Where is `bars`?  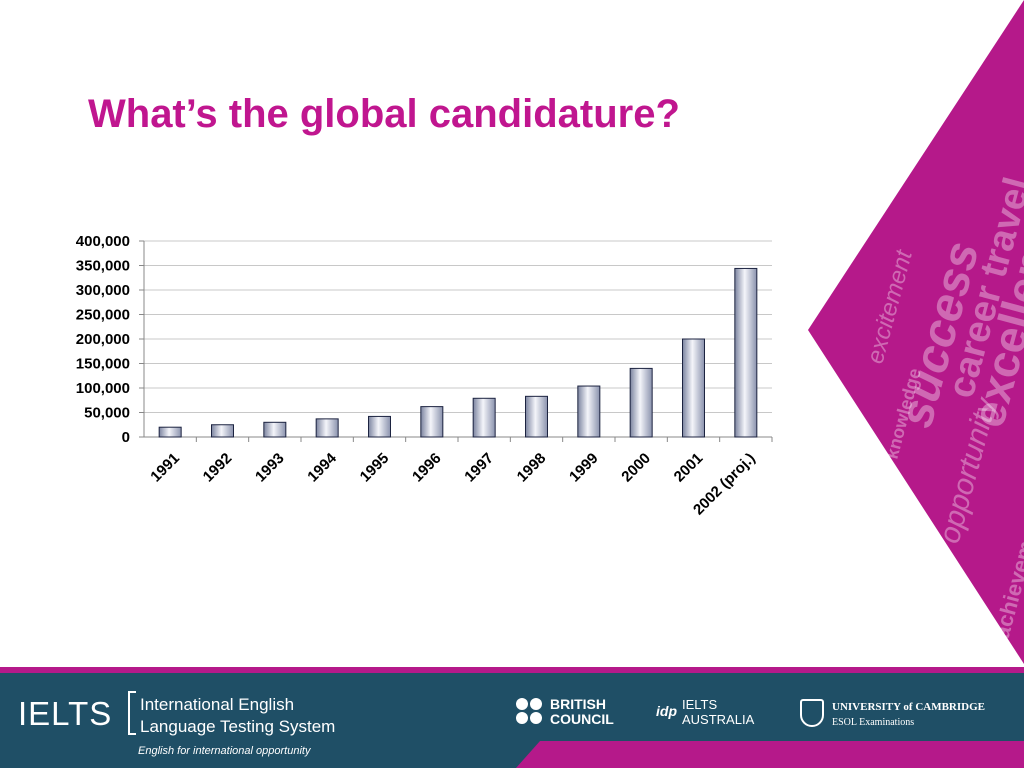 bars is located at coordinates (458, 352).